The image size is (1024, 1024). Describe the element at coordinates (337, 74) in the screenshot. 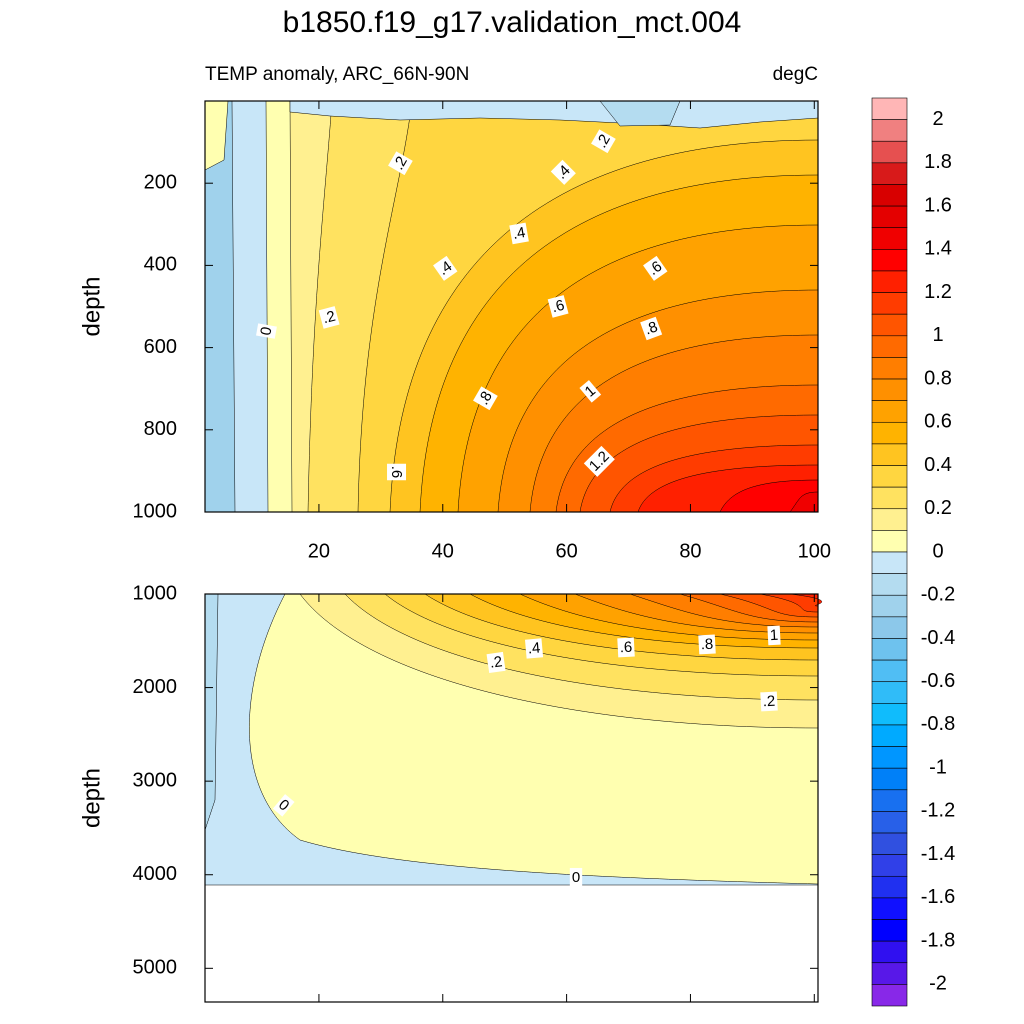

I see `subtitle-left: TEMP anomaly, ARC_66N-90N` at that location.